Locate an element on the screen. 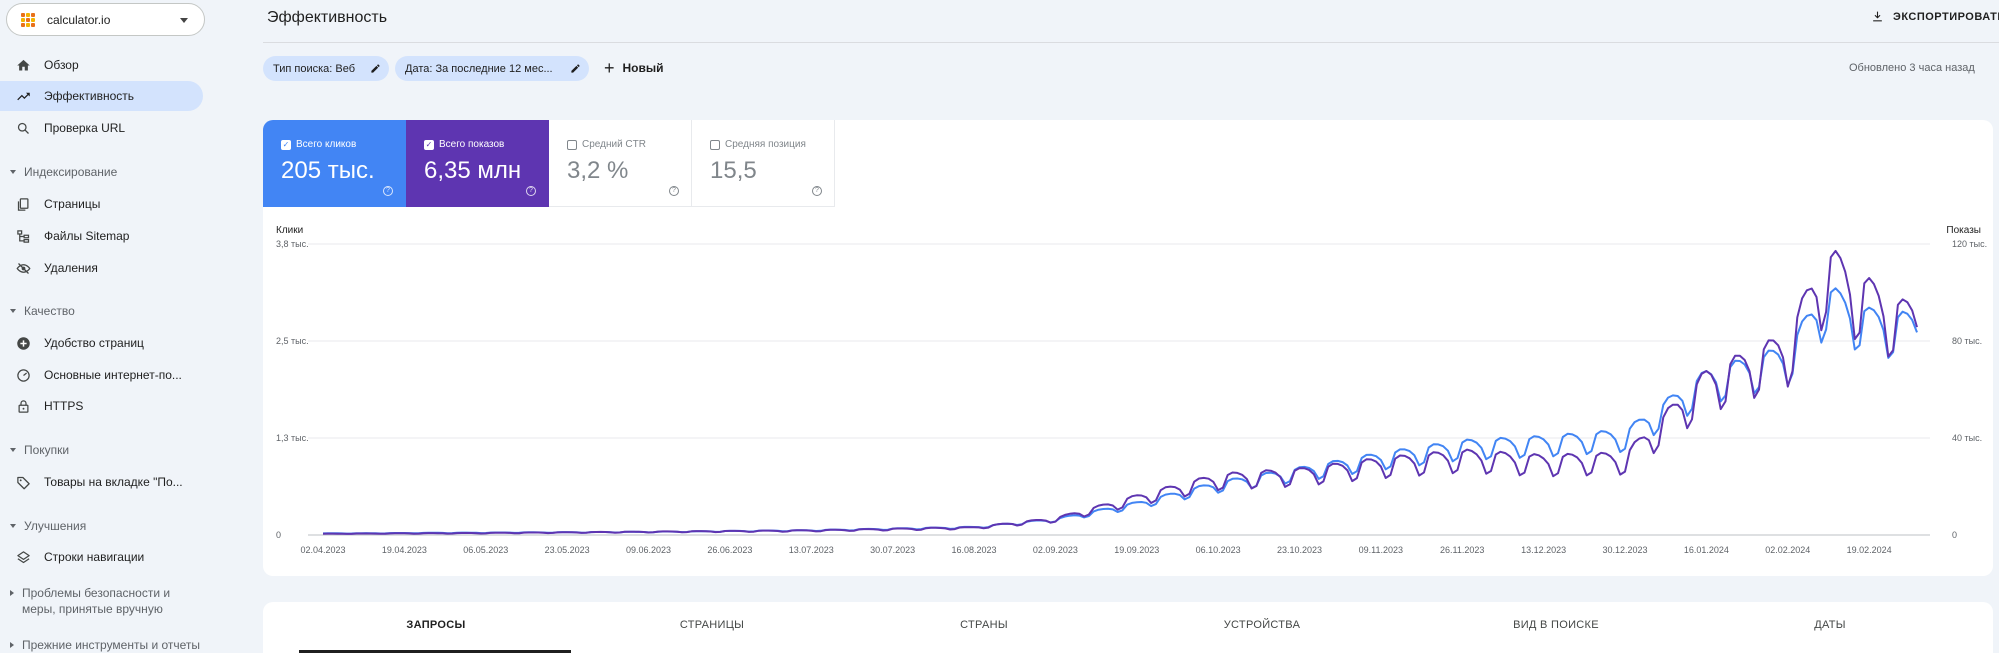  x-axis-tick: 30.12.2023 is located at coordinates (1624, 550).